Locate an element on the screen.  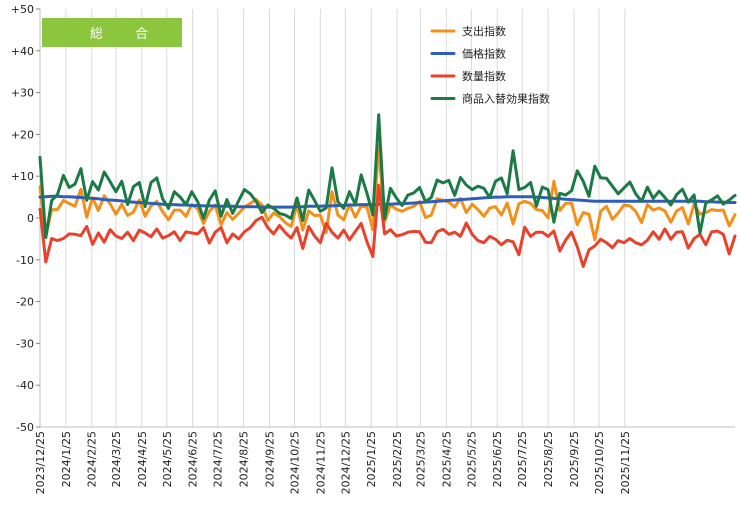
x-tick-label: 2024/6/25 is located at coordinates (193, 459).